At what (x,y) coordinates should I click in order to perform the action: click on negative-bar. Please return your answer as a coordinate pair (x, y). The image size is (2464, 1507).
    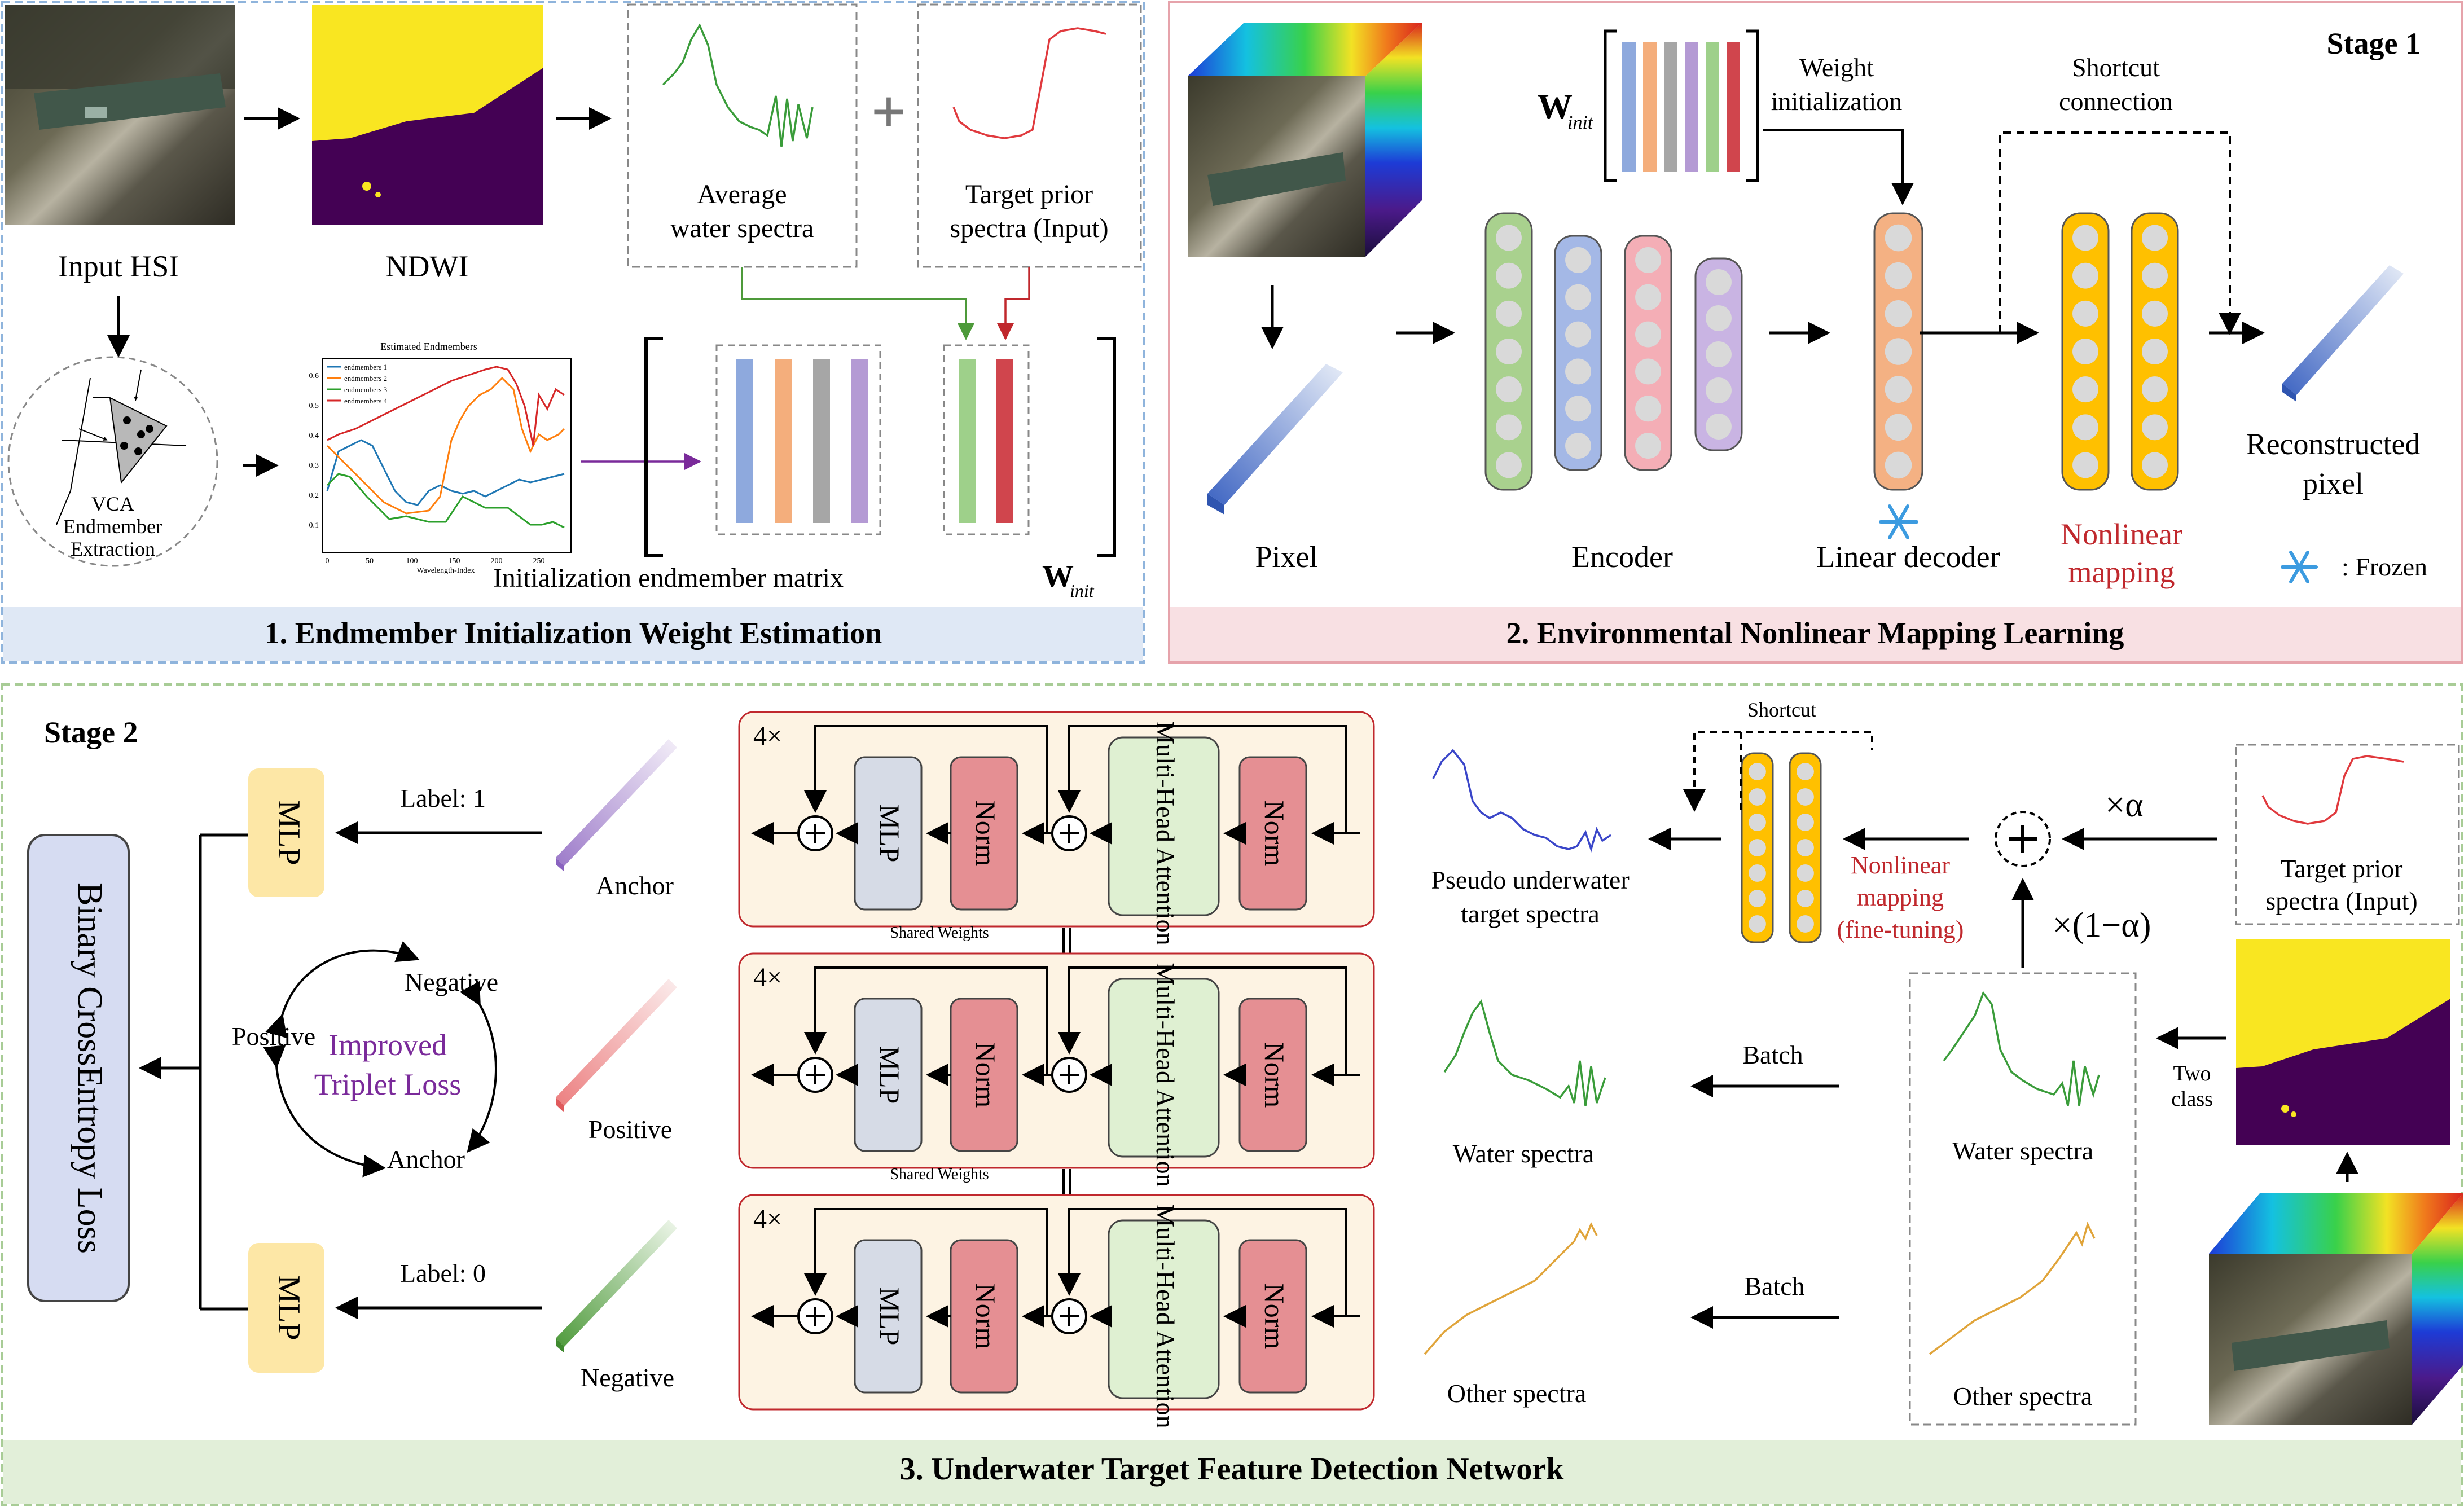
    Looking at the image, I should click on (616, 1287).